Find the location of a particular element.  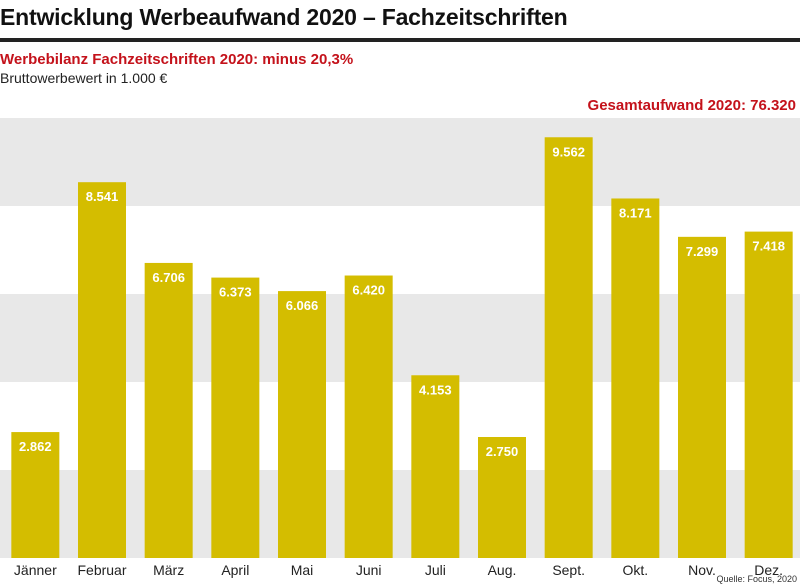

source-note: Quelle: Focus, 2020 is located at coordinates (756, 579).